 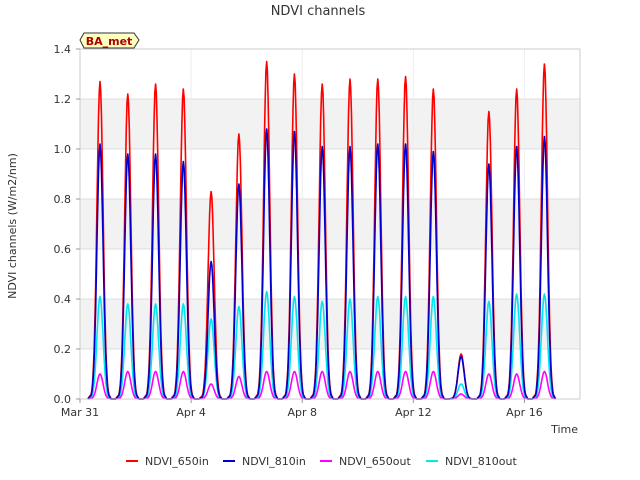 What do you see at coordinates (318, 11) in the screenshot?
I see `chart-title: NDVI channels` at bounding box center [318, 11].